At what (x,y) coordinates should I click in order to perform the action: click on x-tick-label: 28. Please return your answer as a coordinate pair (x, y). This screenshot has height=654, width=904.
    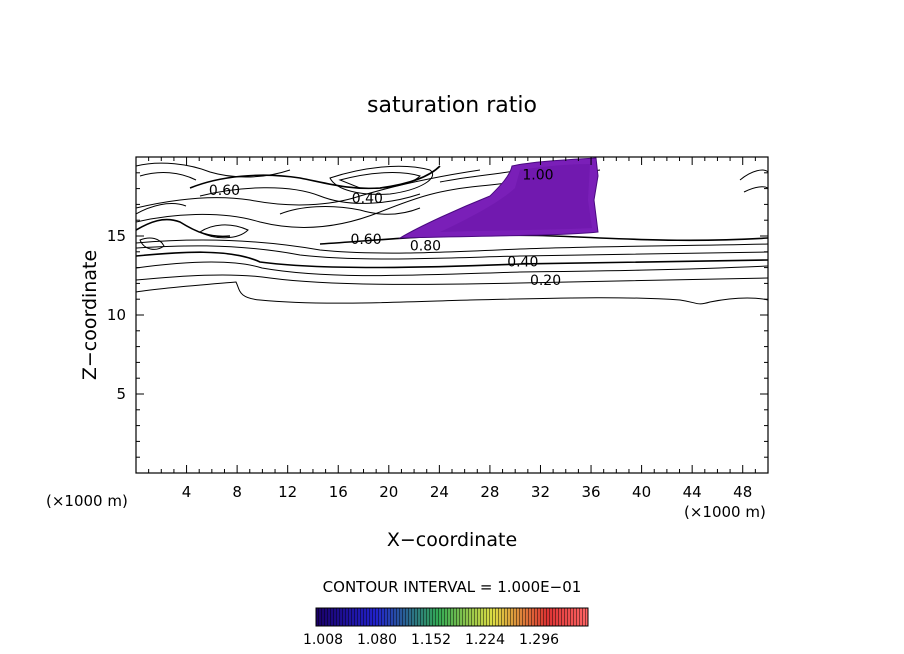
    Looking at the image, I should click on (489, 492).